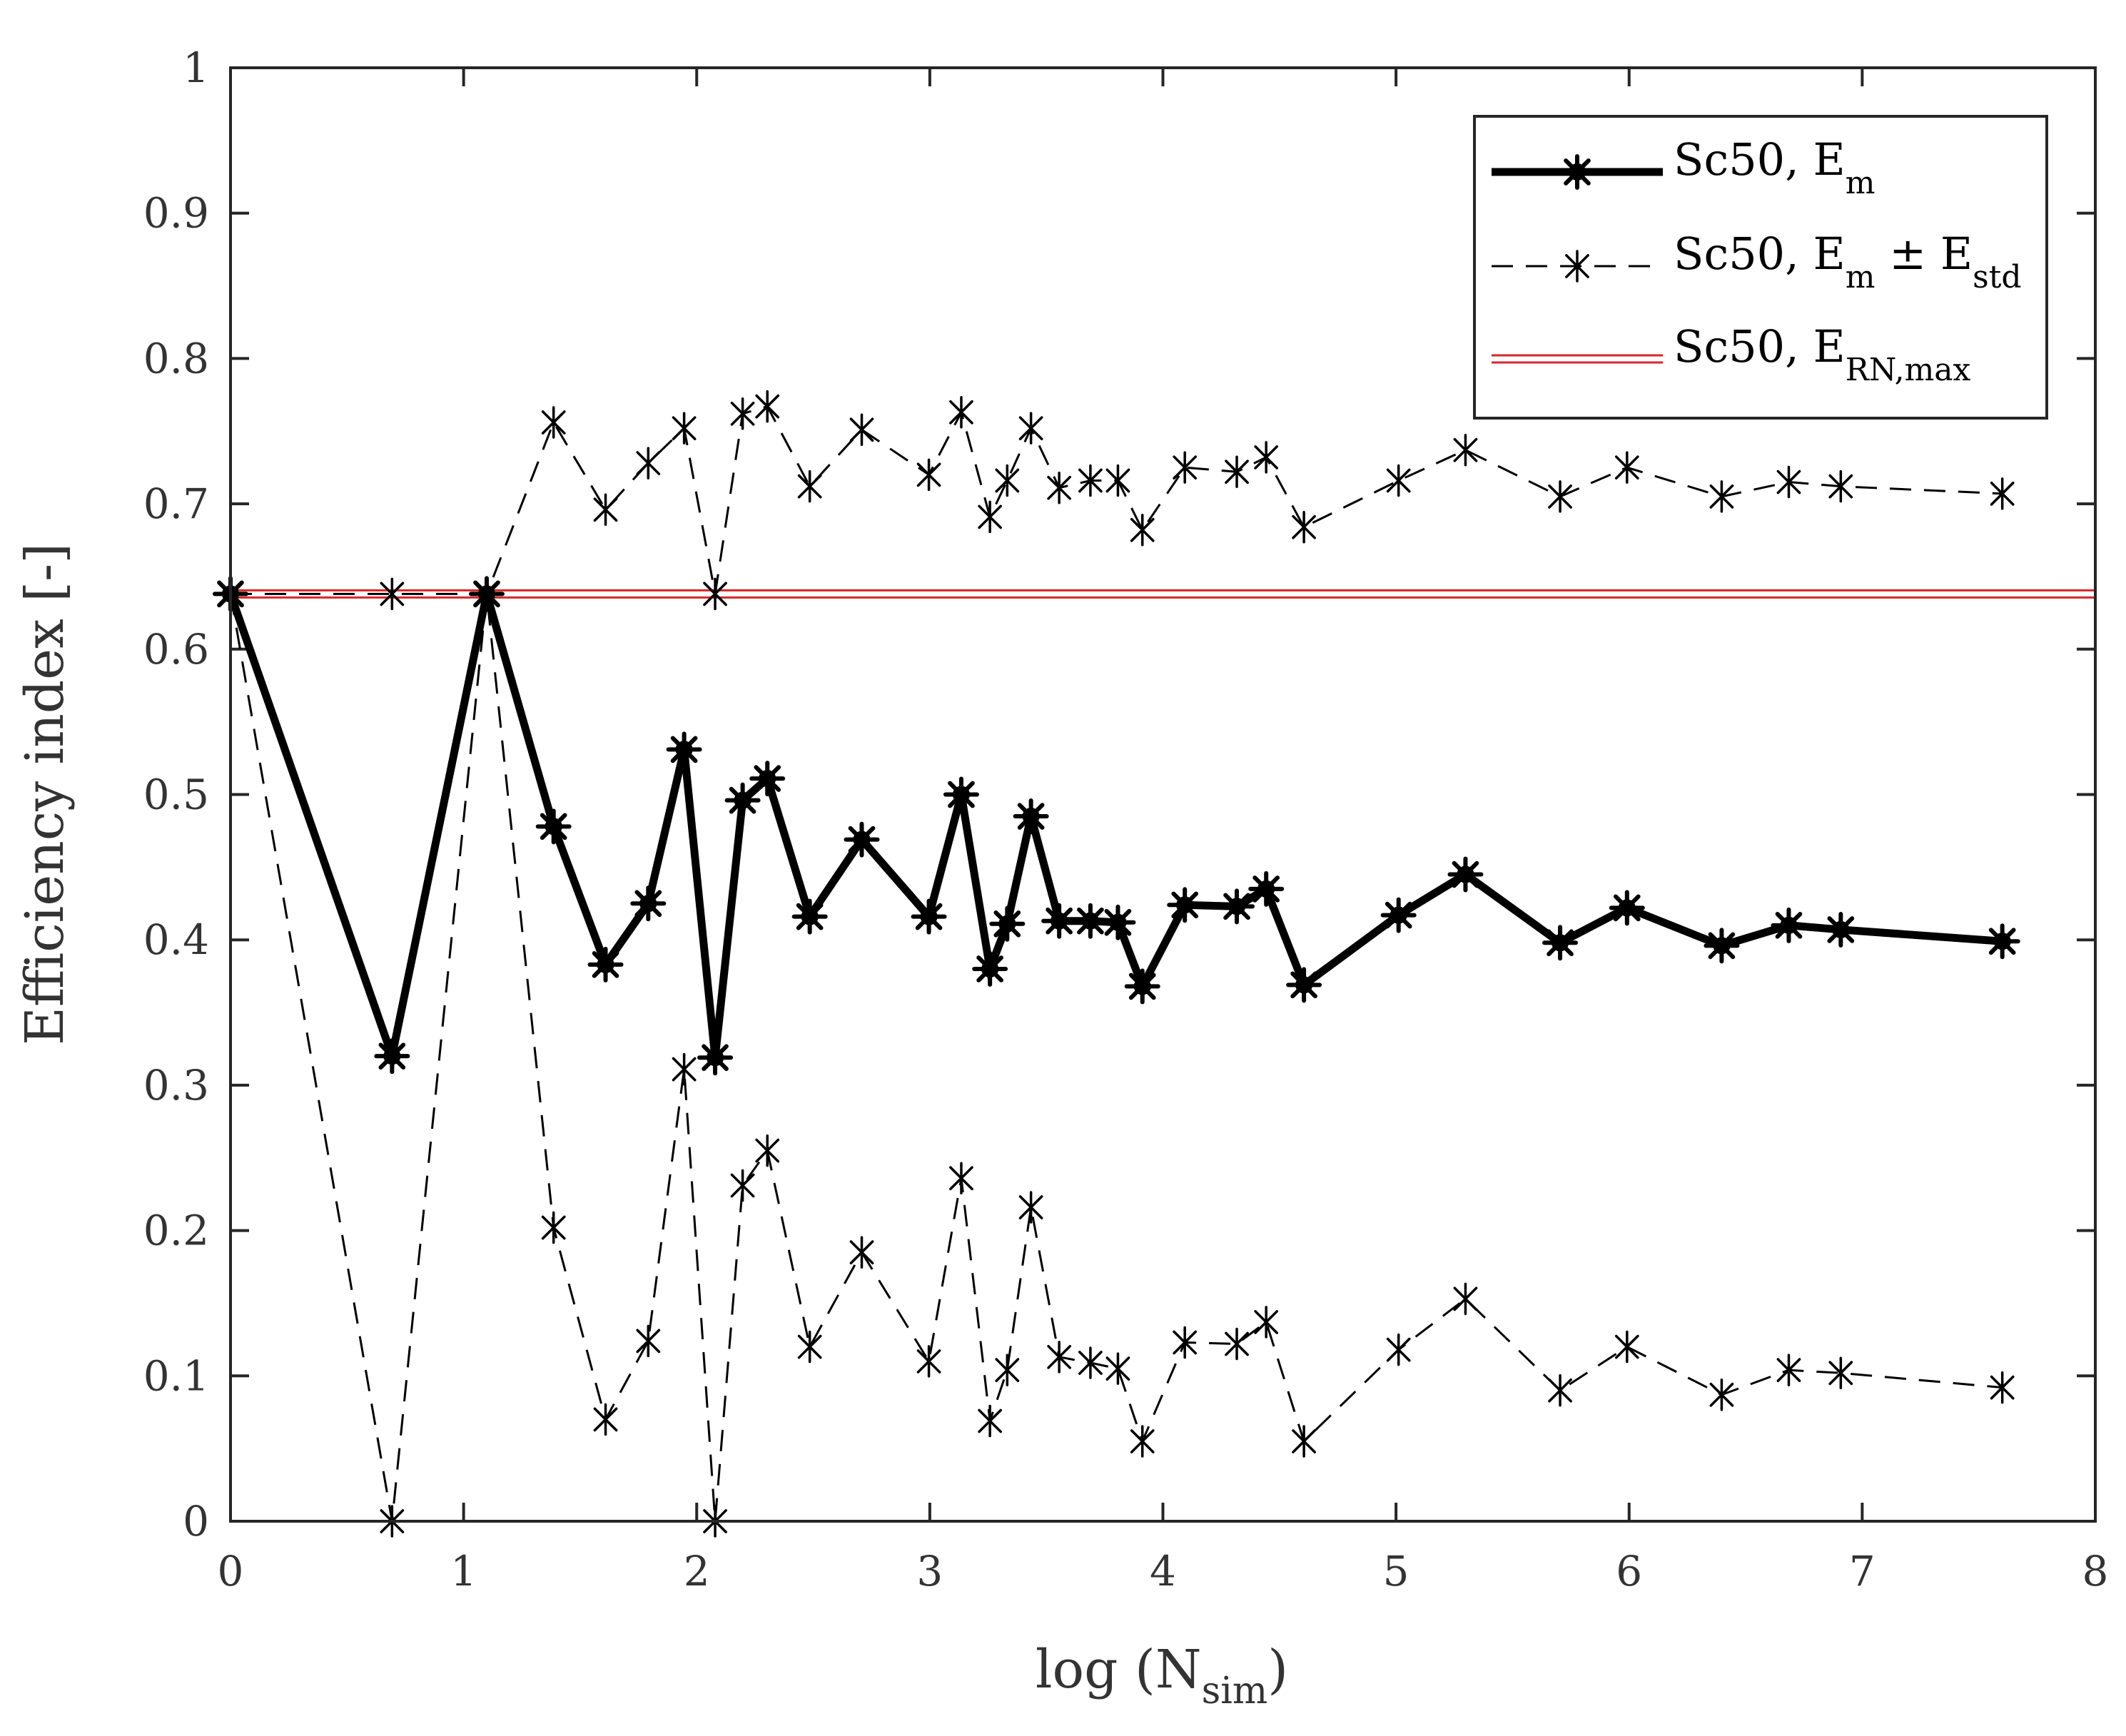 This screenshot has height=1736, width=2126. I want to click on x-axis-label-subscript: sim, so click(1235, 1691).